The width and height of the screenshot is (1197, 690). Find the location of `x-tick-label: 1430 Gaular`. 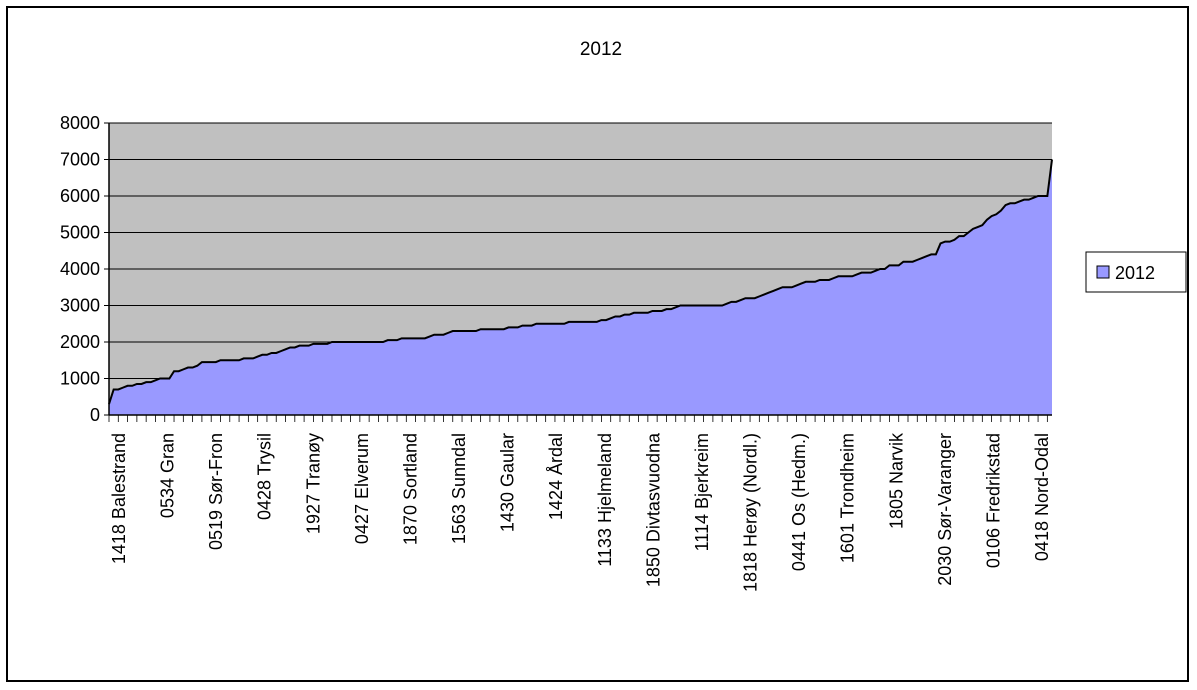

x-tick-label: 1430 Gaular is located at coordinates (508, 482).